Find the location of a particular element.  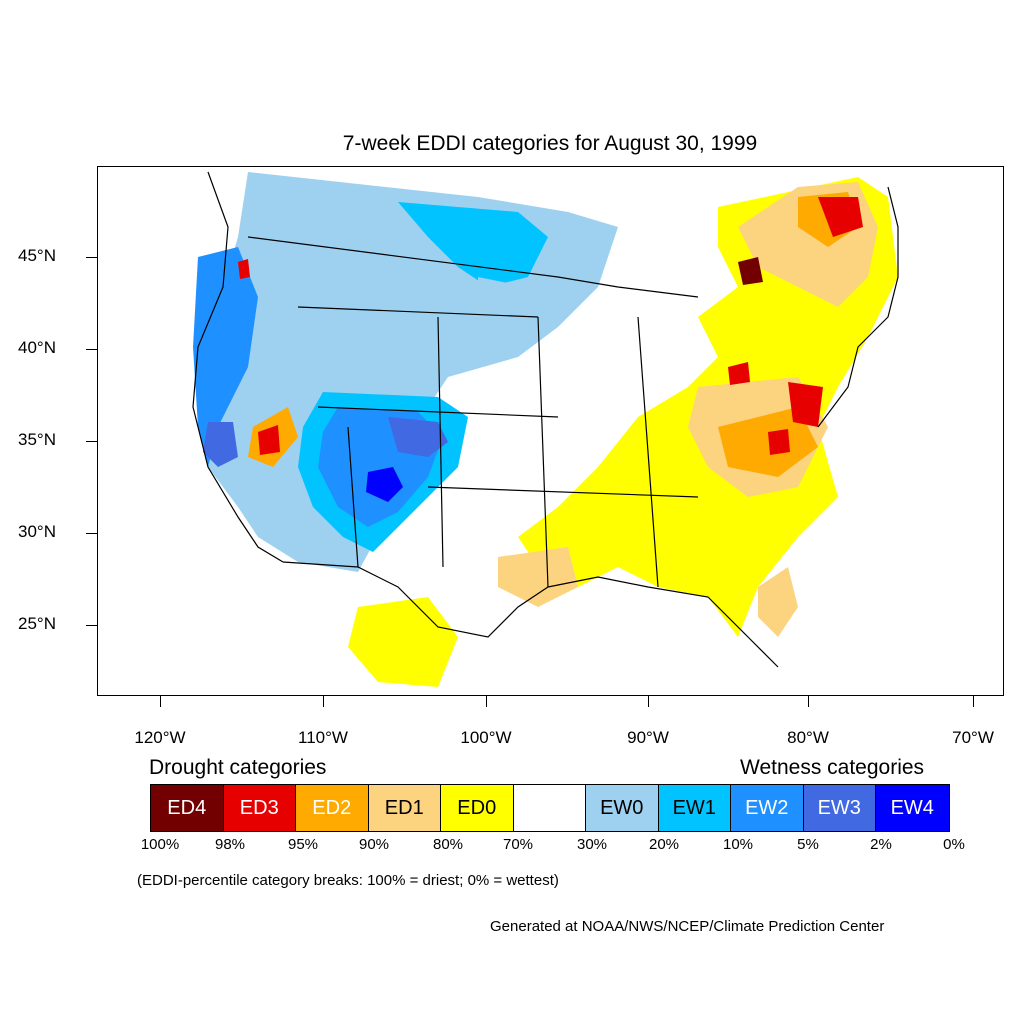

legend-box-label: ED3 is located at coordinates (259, 807).